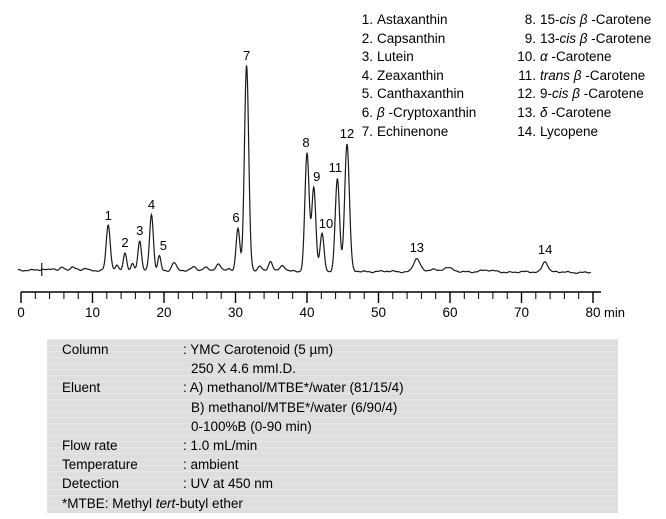 The width and height of the screenshot is (666, 519). I want to click on legend-item-7: 7. Echinenone, so click(413, 132).